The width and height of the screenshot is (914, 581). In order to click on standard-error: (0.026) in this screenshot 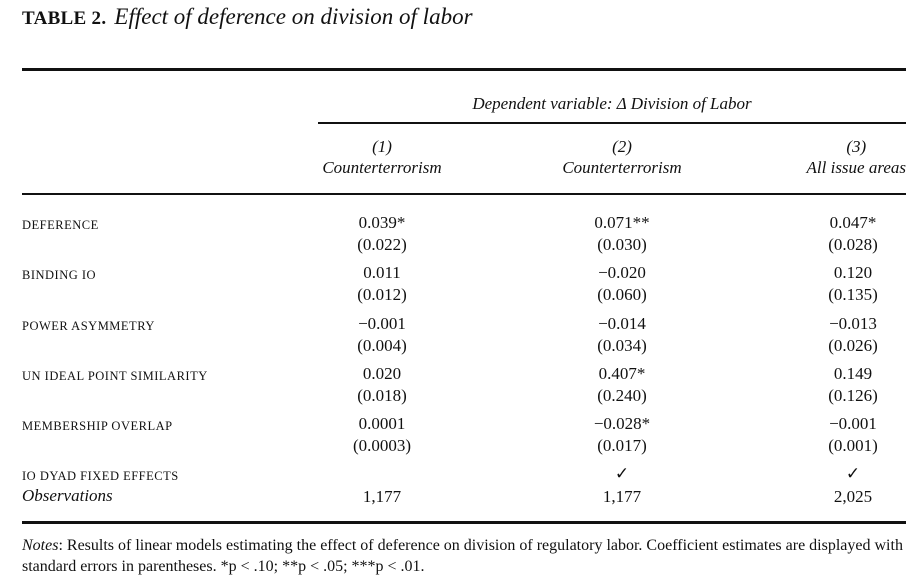, I will do `click(853, 345)`.